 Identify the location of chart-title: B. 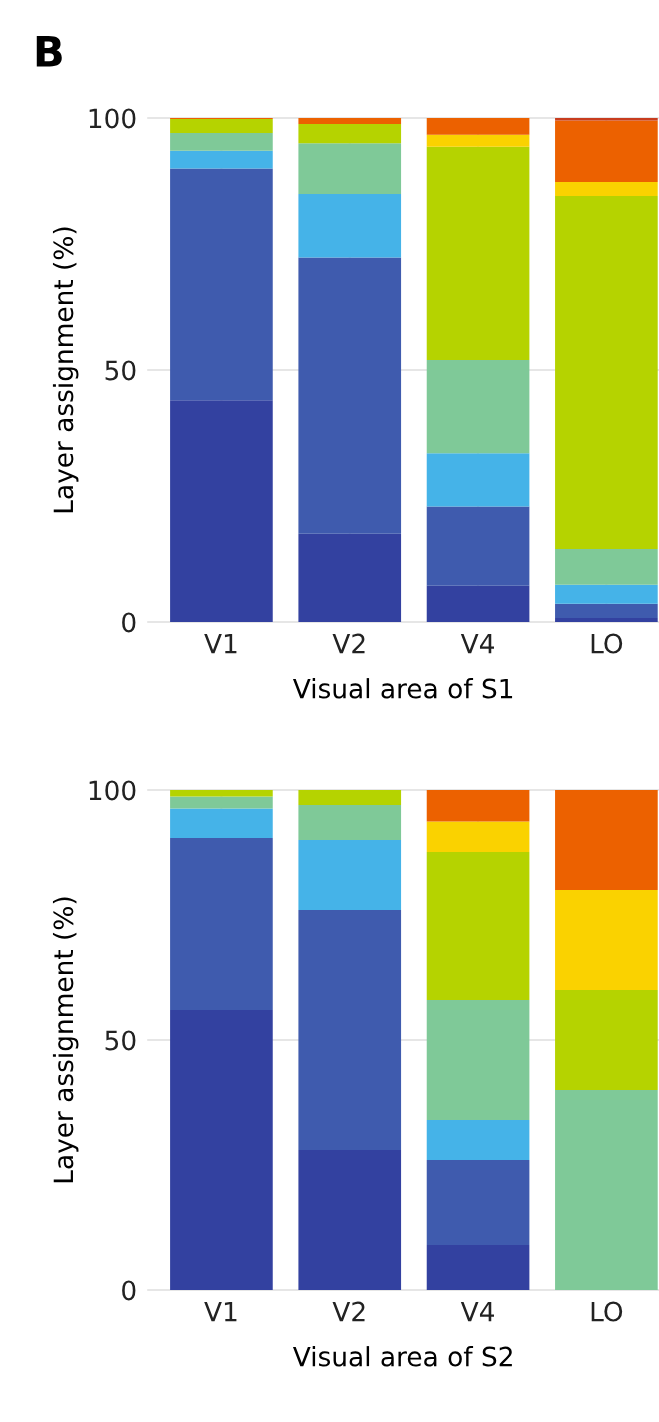
(49, 51).